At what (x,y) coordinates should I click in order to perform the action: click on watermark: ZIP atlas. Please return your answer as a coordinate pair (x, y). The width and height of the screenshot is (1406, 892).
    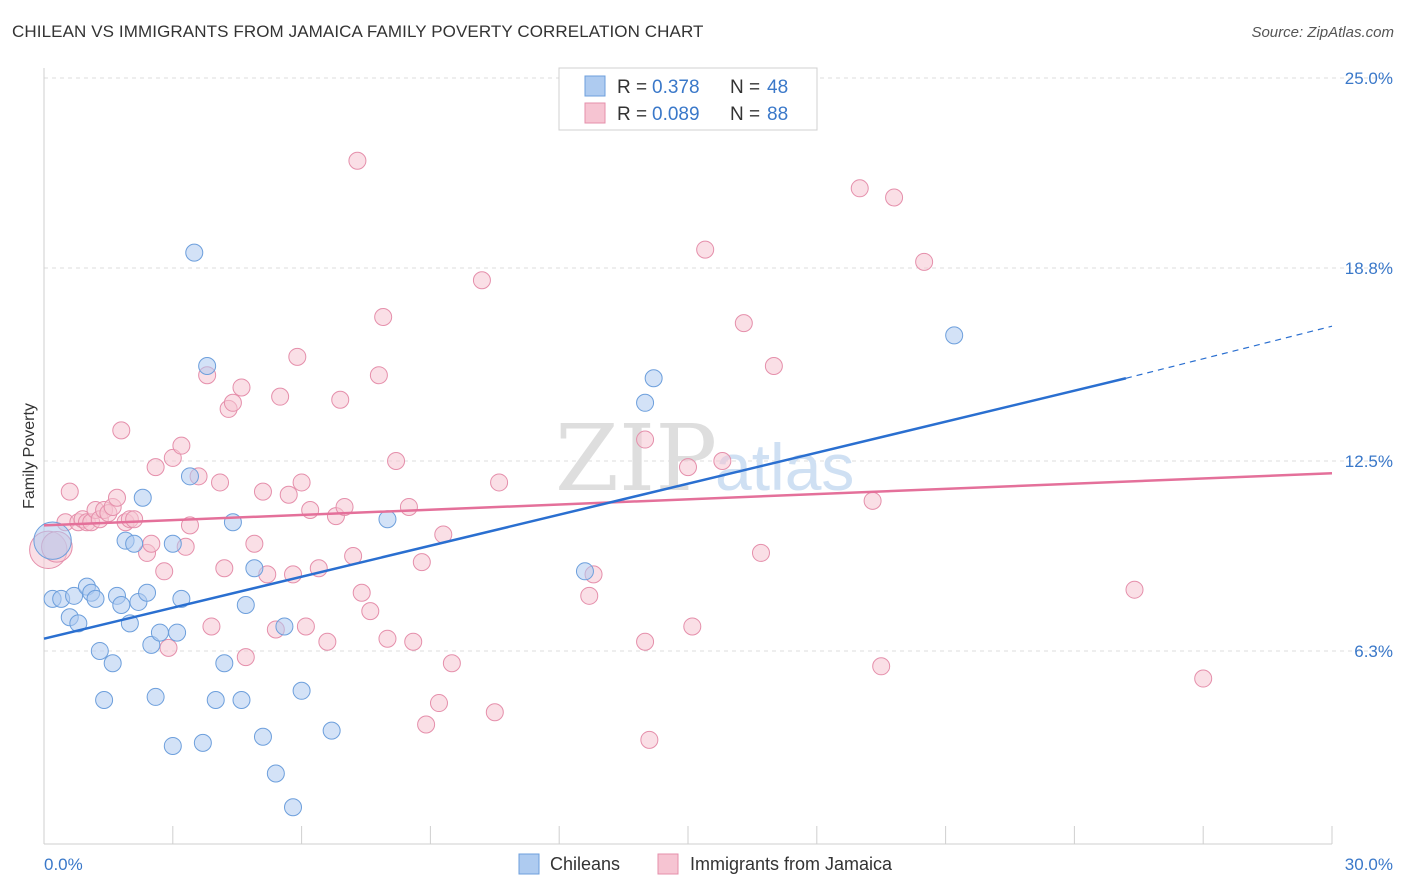
    Looking at the image, I should click on (704, 458).